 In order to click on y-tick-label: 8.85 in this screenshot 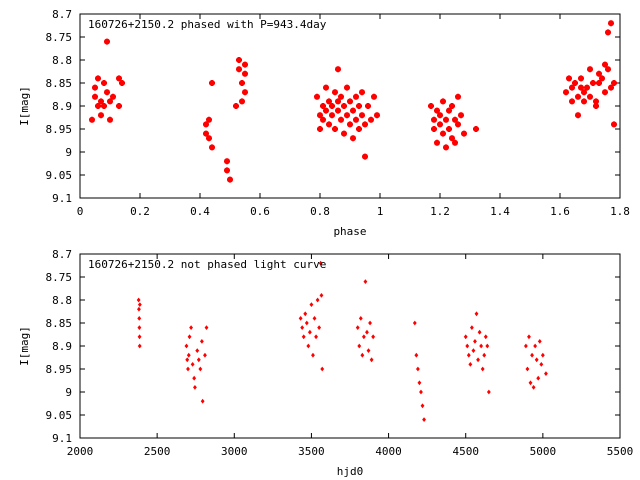, I will do `click(59, 83)`.